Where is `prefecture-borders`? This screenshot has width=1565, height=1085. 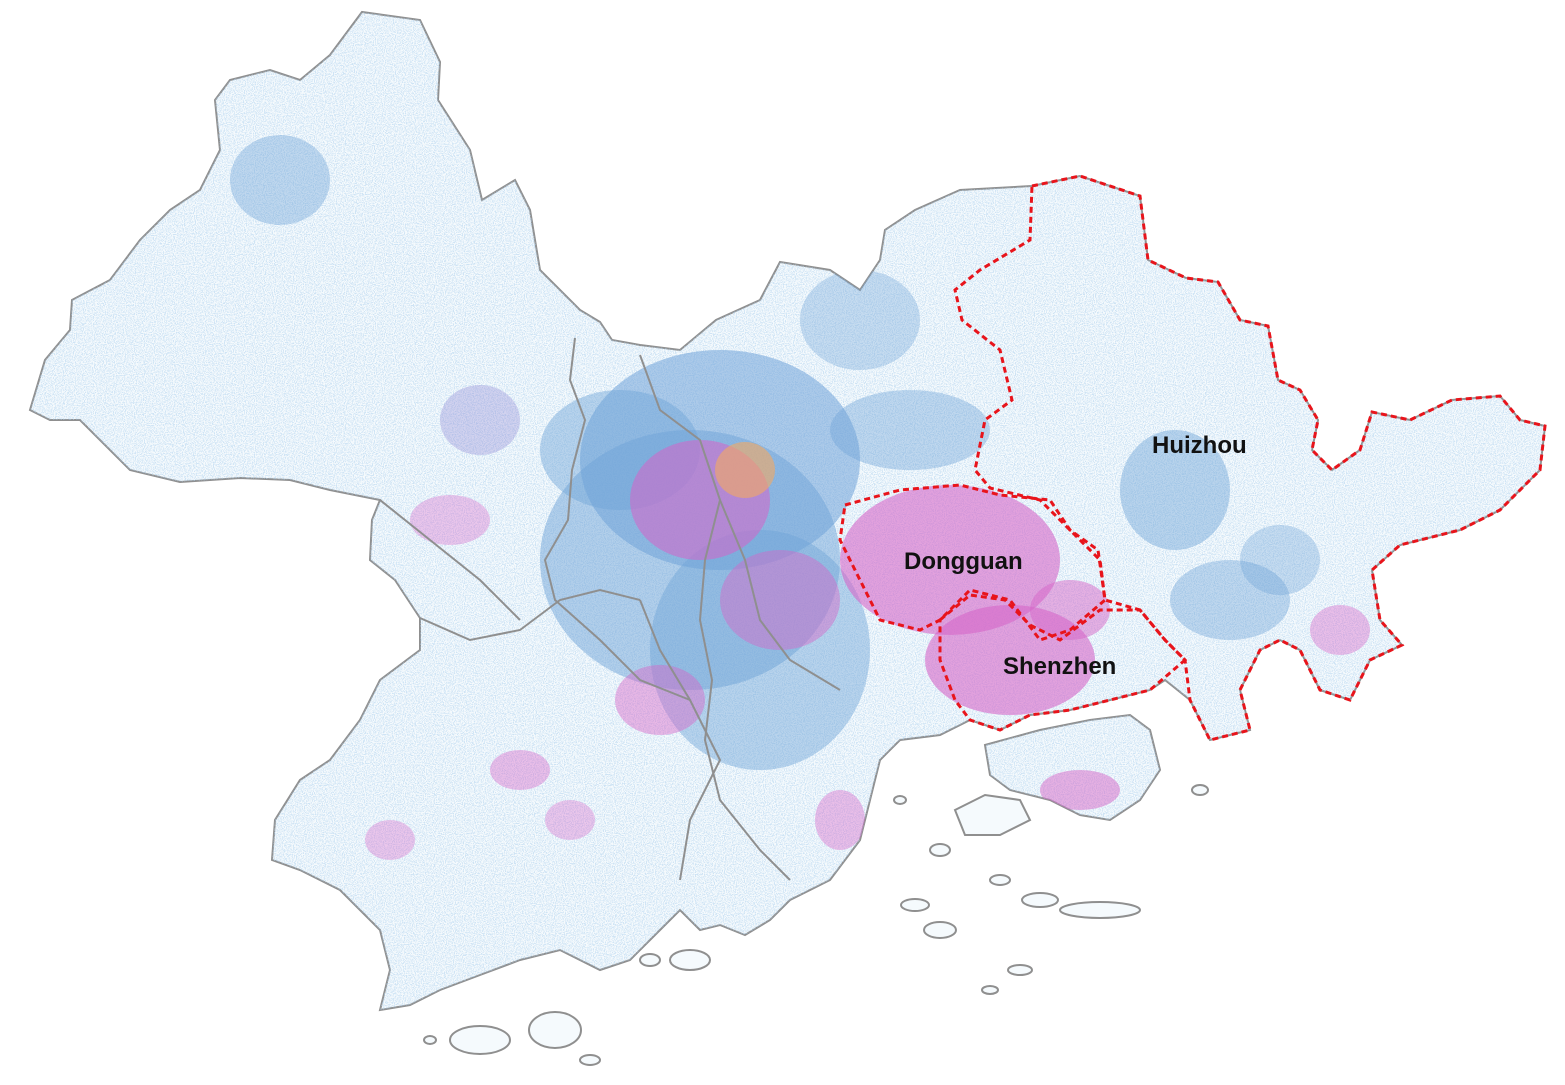
prefecture-borders is located at coordinates (610, 609).